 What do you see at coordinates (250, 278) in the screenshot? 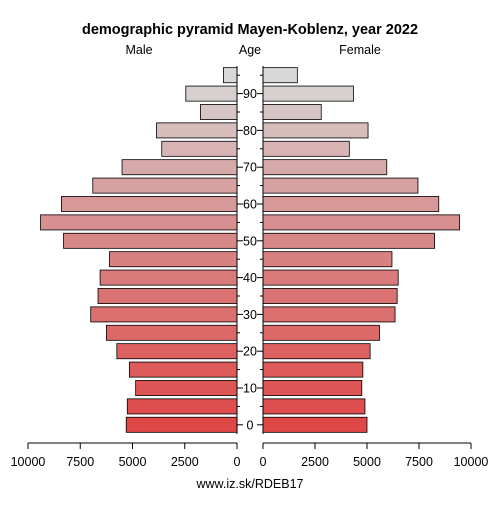
I see `age-tick-label: 40` at bounding box center [250, 278].